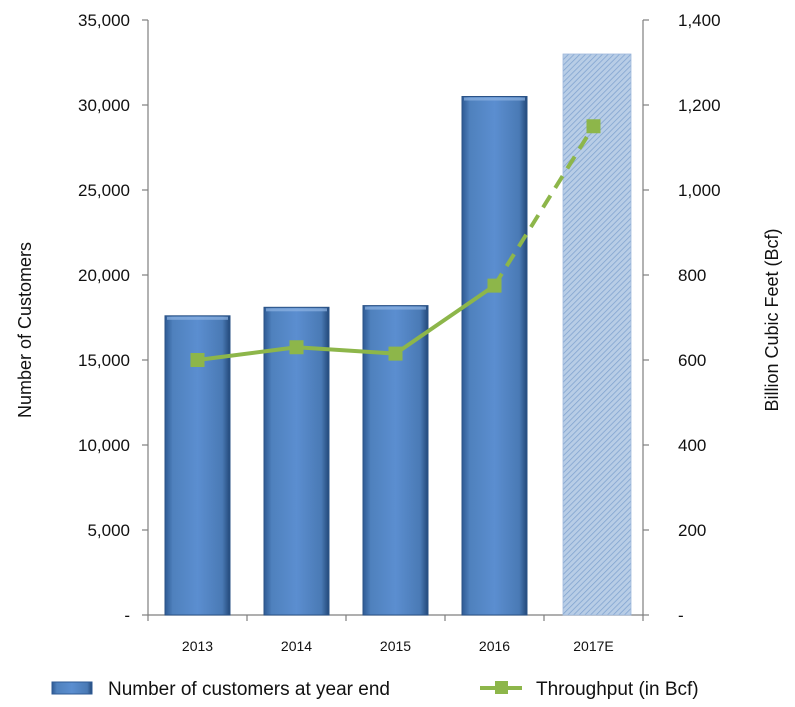 Image resolution: width=795 pixels, height=707 pixels. Describe the element at coordinates (127, 615) in the screenshot. I see `y-tick-label: -` at that location.